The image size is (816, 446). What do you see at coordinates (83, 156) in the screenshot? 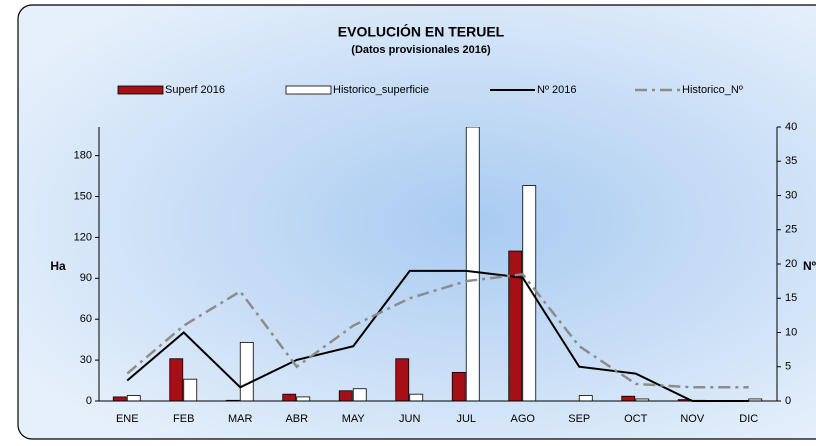
I see `y-tick-label: 180` at bounding box center [83, 156].